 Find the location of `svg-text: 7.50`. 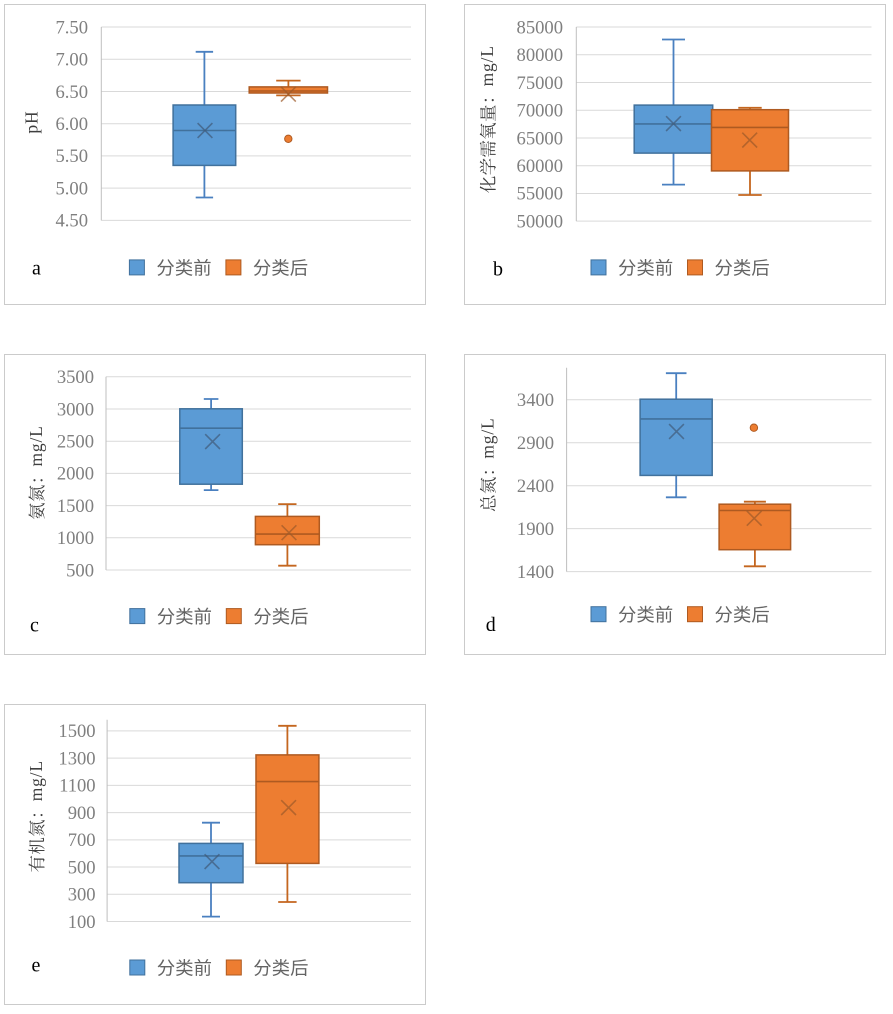

svg-text: 7.50 is located at coordinates (71, 27).